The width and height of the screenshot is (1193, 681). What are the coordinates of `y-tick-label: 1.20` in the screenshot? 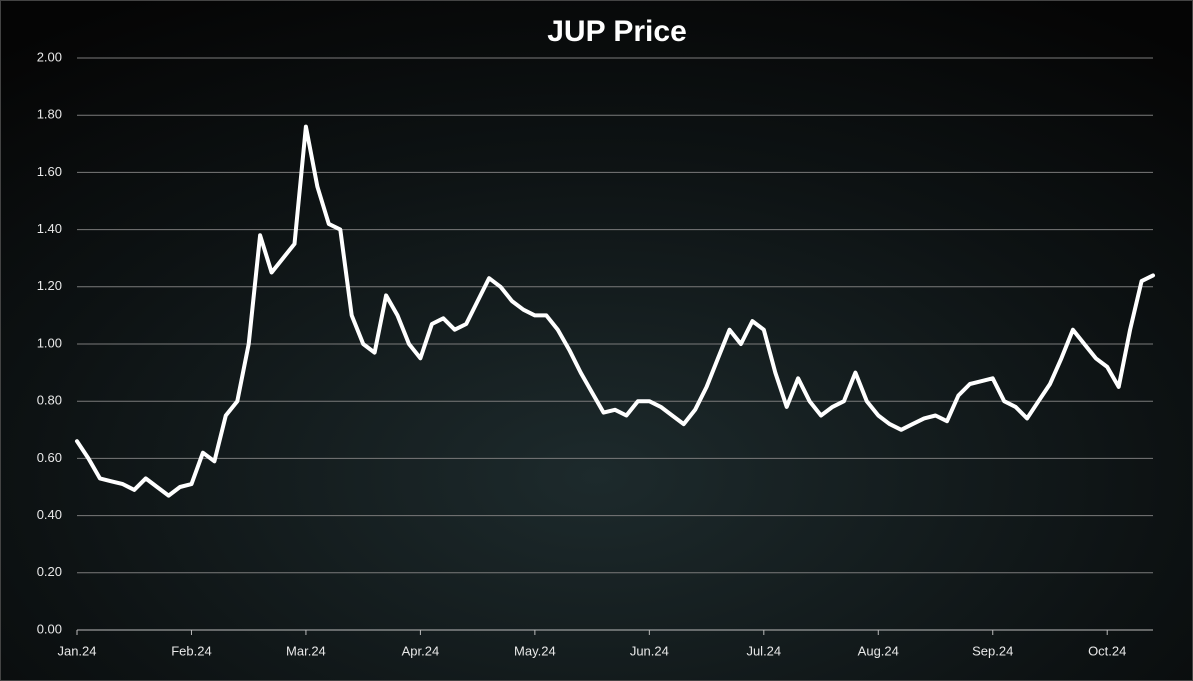 It's located at (49, 285).